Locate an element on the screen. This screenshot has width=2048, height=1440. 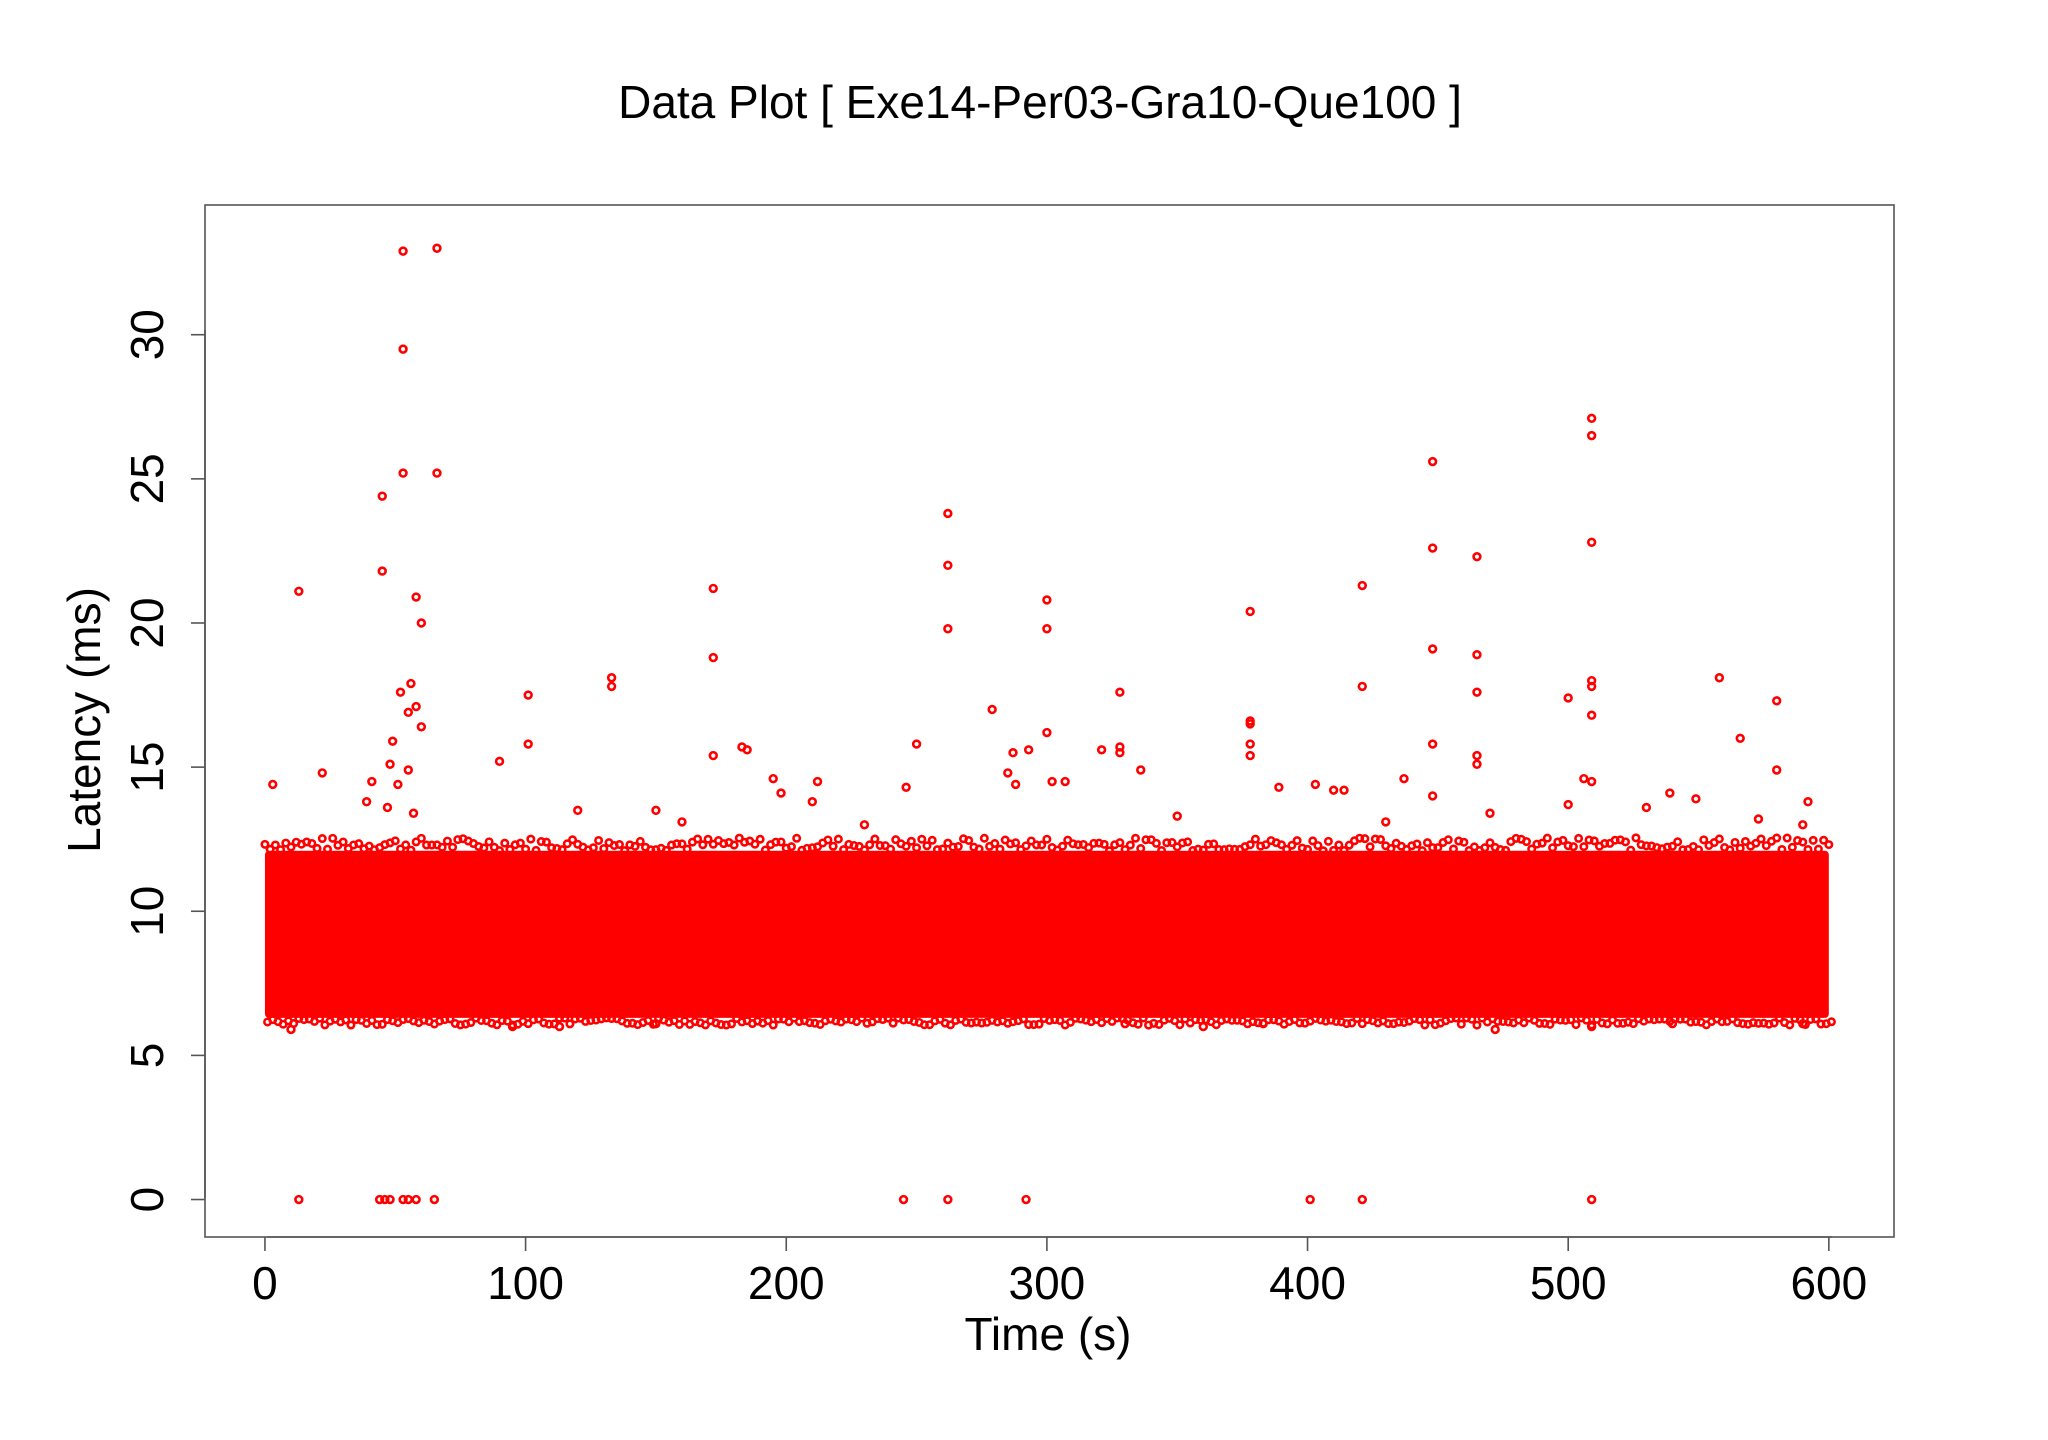
y-axis: 0 5 10 15 20 25 30 is located at coordinates (163, 760).